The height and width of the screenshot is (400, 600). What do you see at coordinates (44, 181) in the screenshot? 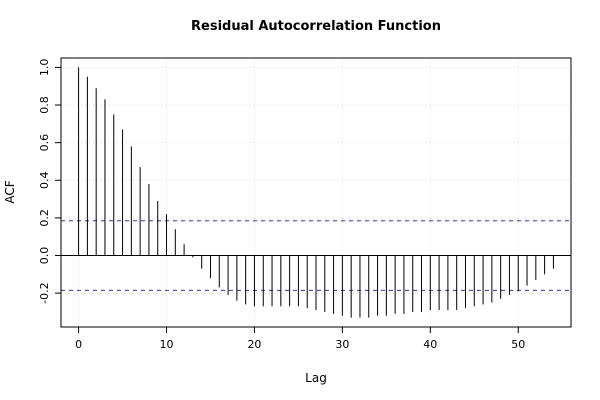
I see `y-tick-label: 0.4` at bounding box center [44, 181].